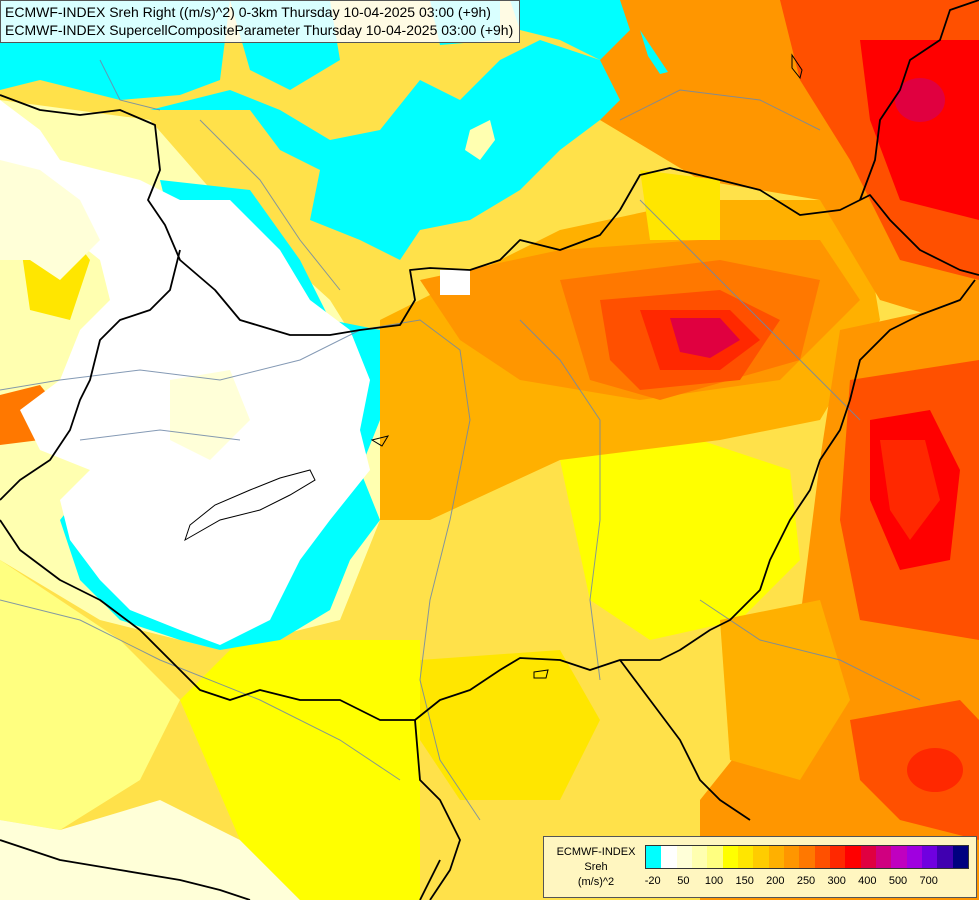  Describe the element at coordinates (898, 881) in the screenshot. I see `legend-tick-label: 500` at that location.